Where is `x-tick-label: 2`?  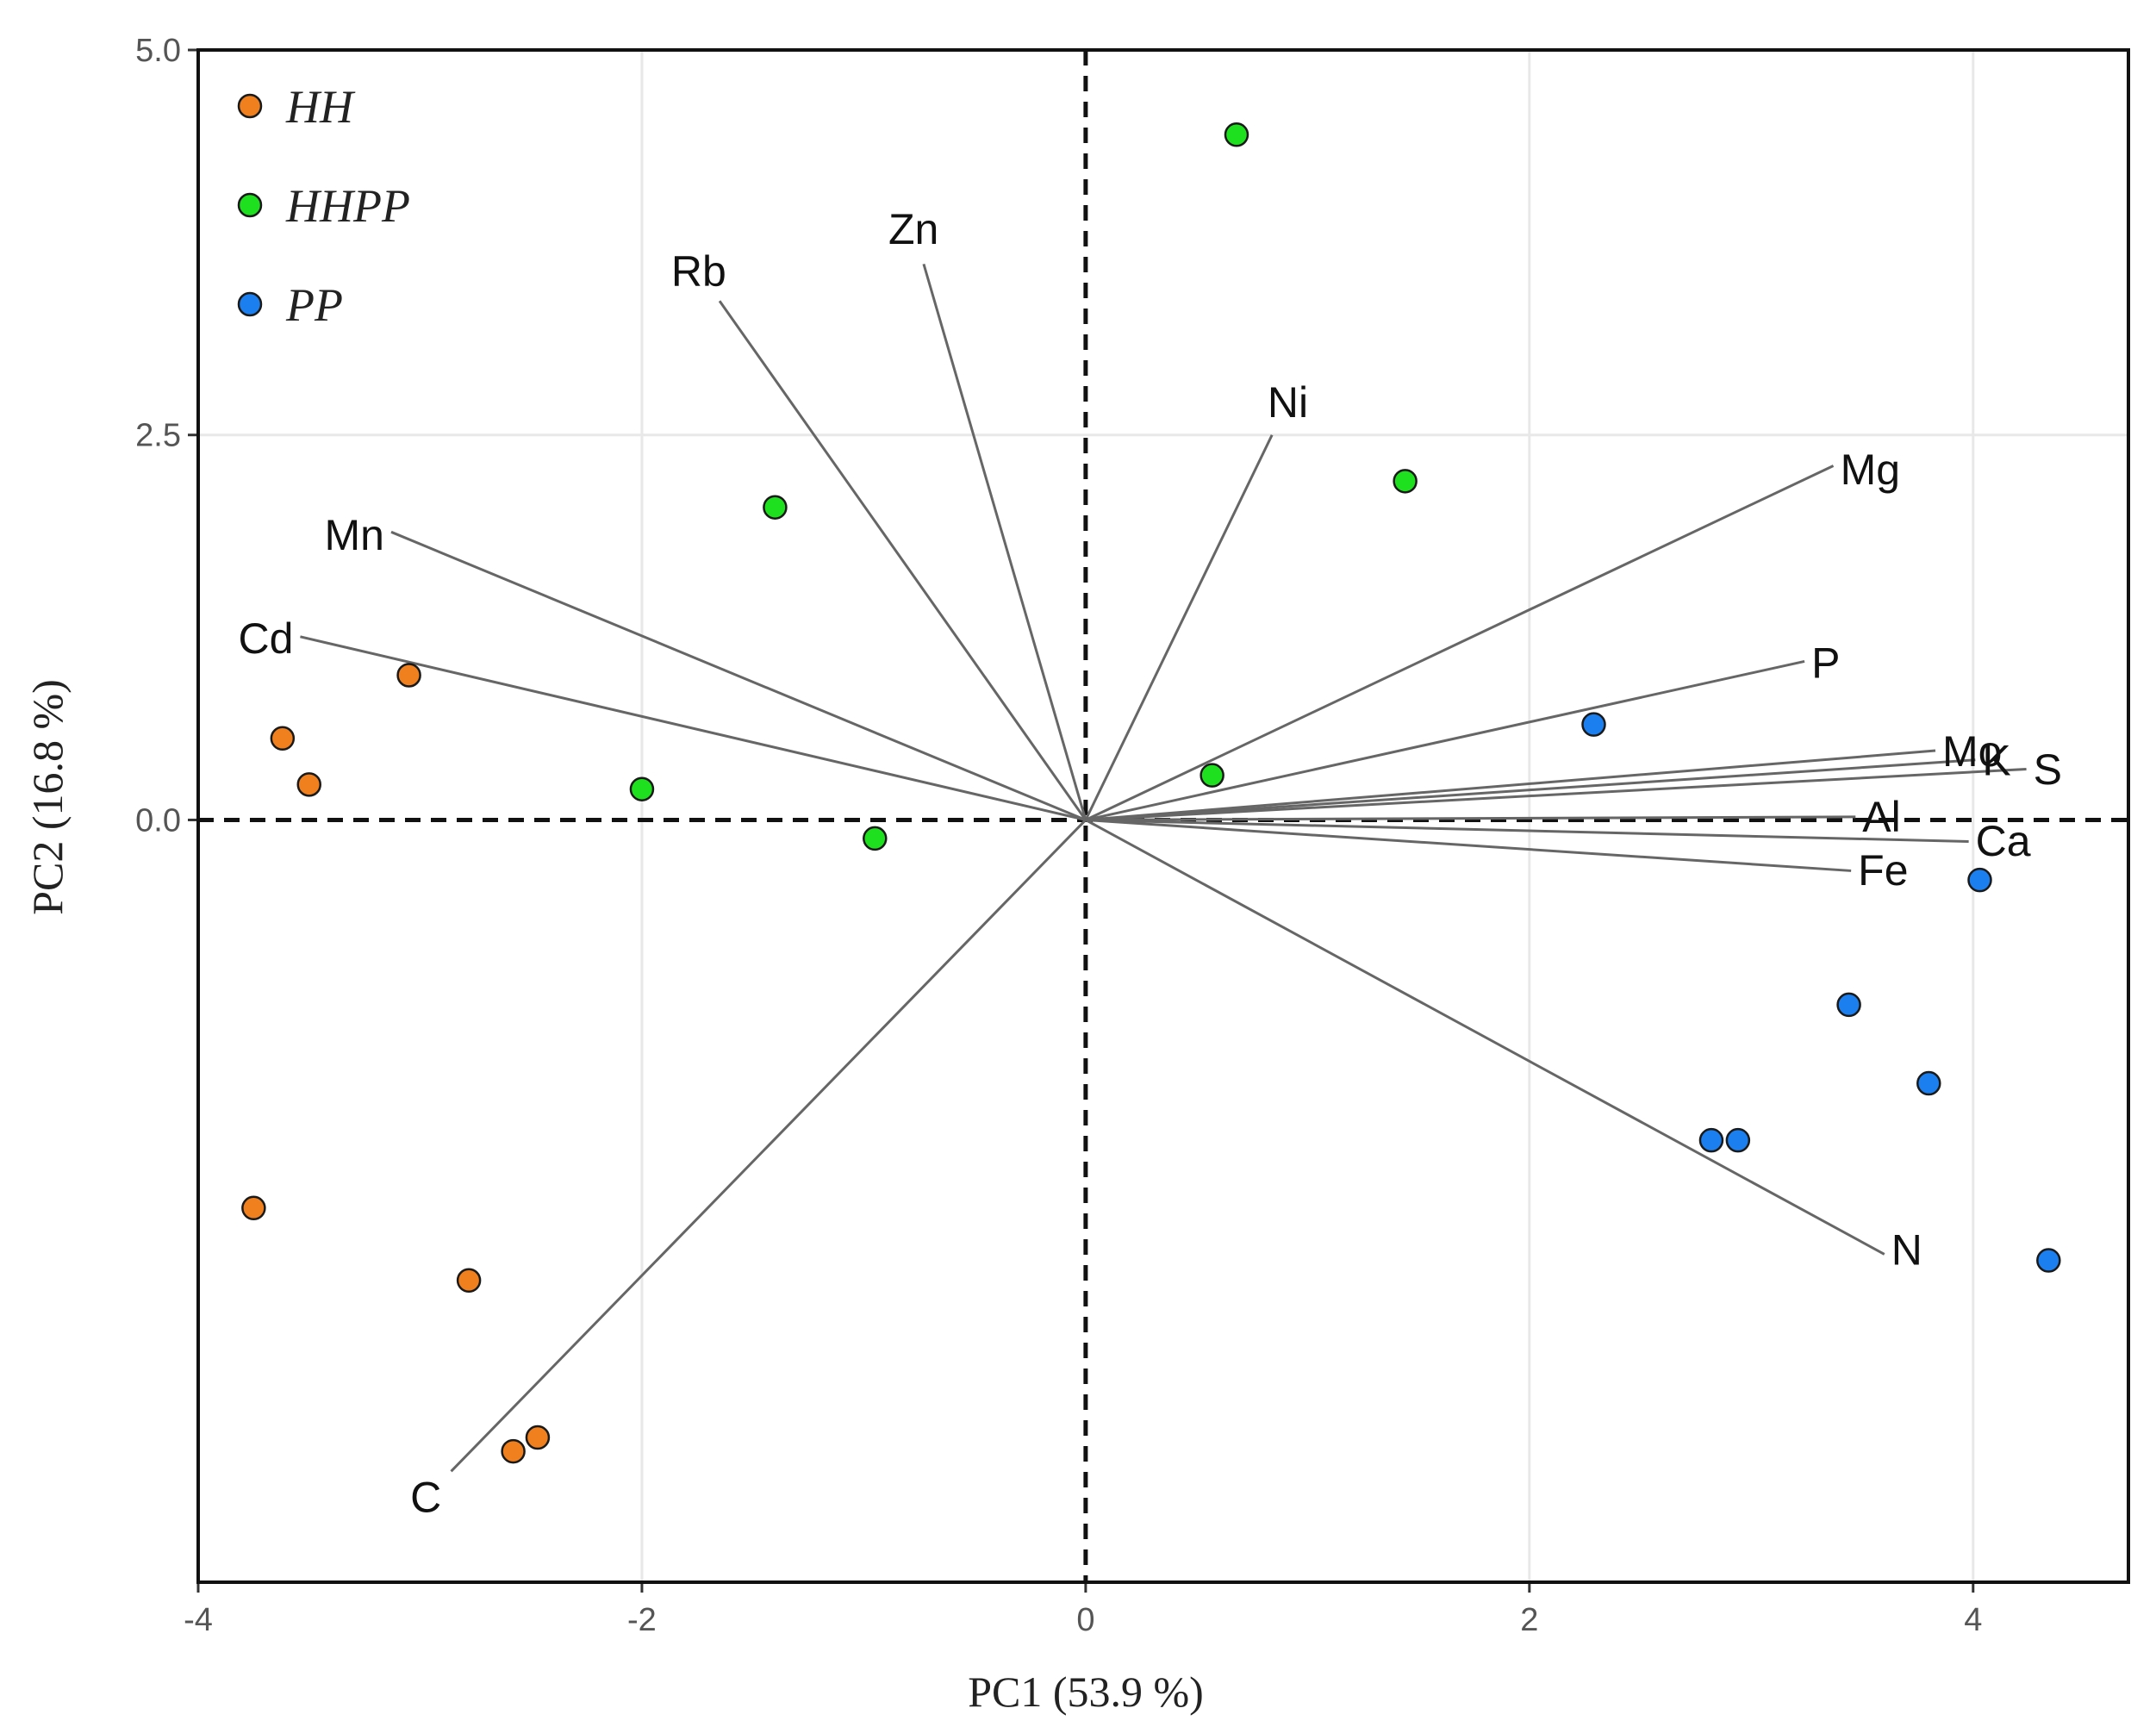 x-tick-label: 2 is located at coordinates (1529, 1620).